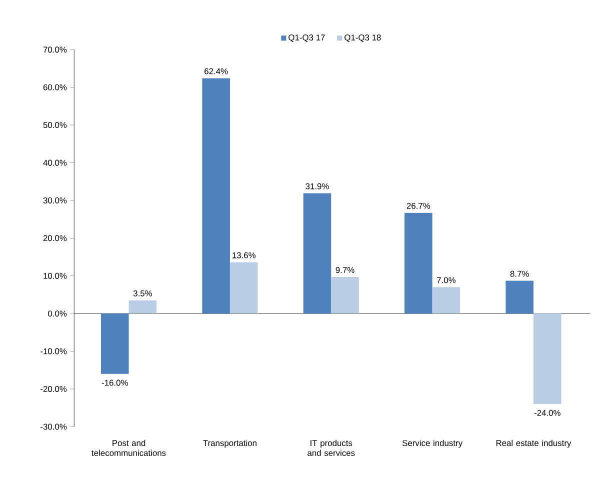  What do you see at coordinates (534, 444) in the screenshot?
I see `x-tick-label: Real estate industry` at bounding box center [534, 444].